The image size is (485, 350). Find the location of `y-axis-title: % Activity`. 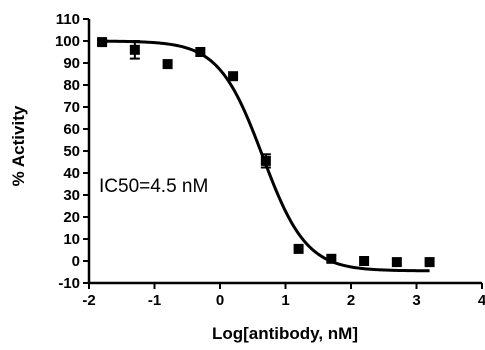

y-axis-title: % Activity is located at coordinates (18, 145).